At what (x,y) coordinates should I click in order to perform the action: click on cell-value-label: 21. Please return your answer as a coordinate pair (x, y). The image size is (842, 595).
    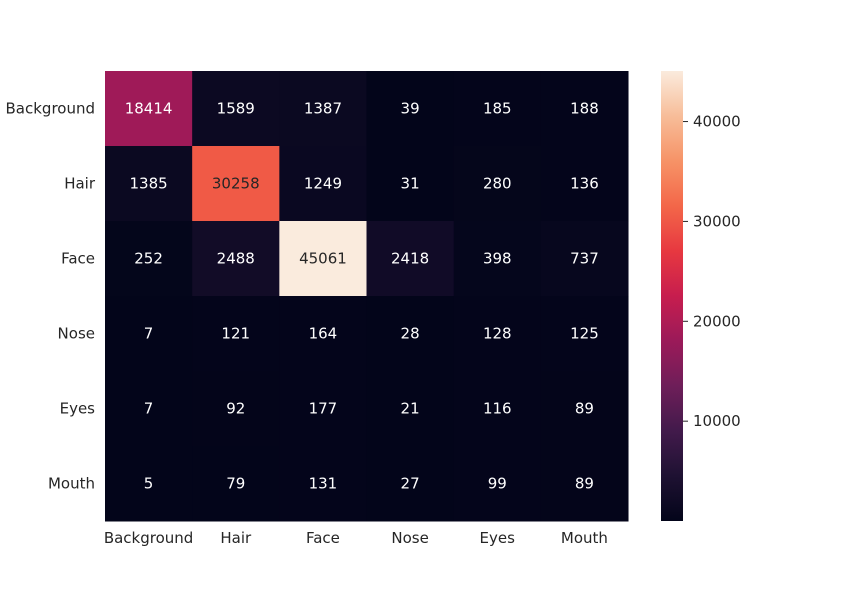
    Looking at the image, I should click on (410, 409).